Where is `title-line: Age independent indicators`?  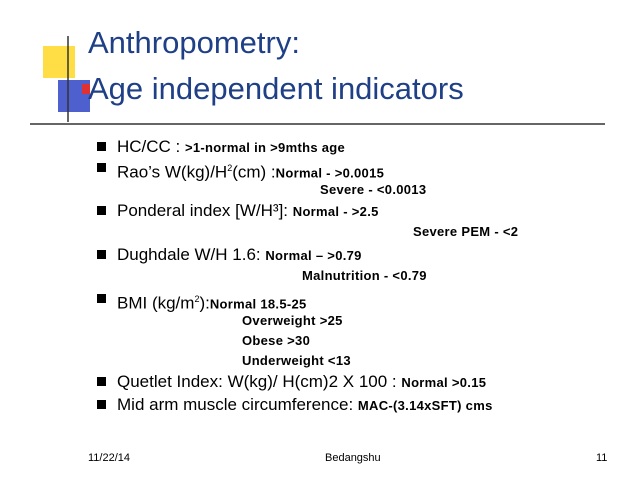 title-line: Age independent indicators is located at coordinates (276, 88).